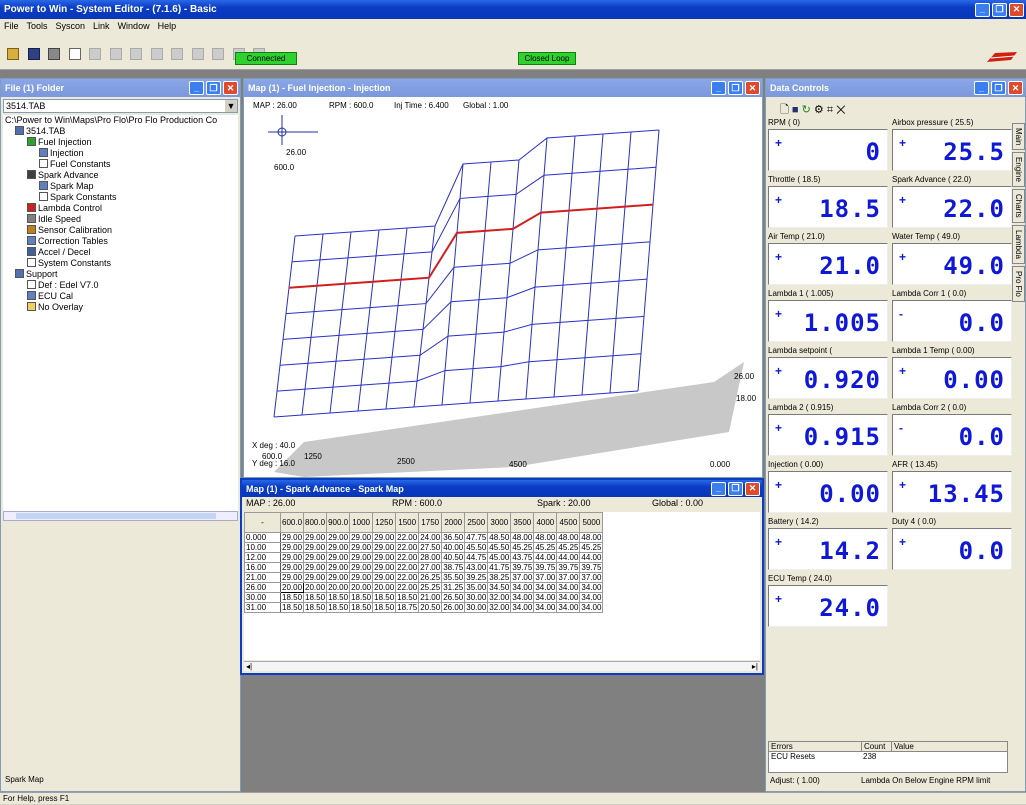 The image size is (1026, 805). Describe the element at coordinates (954, 145) in the screenshot. I see `gauge: Airbox pressure ( 25.5) +25.5` at that location.